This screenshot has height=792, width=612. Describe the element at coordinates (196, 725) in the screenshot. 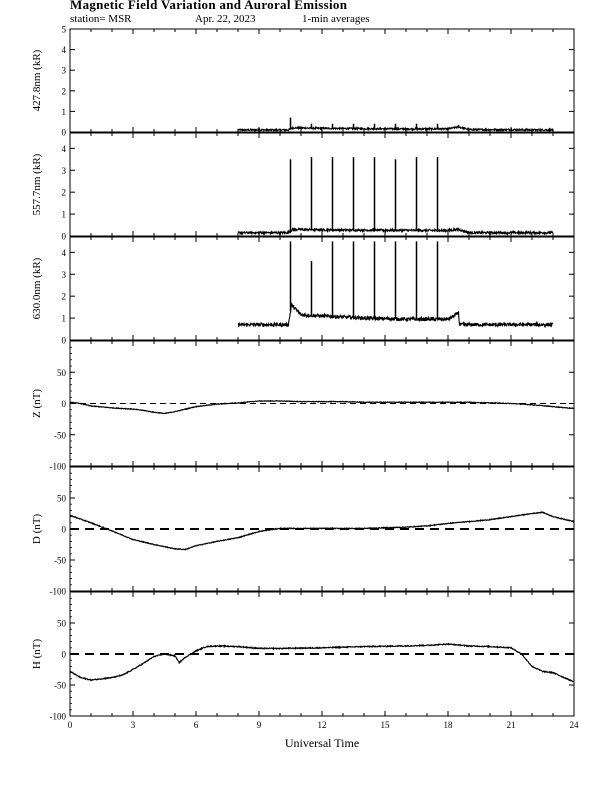

I see `x-tick-label: 6` at that location.